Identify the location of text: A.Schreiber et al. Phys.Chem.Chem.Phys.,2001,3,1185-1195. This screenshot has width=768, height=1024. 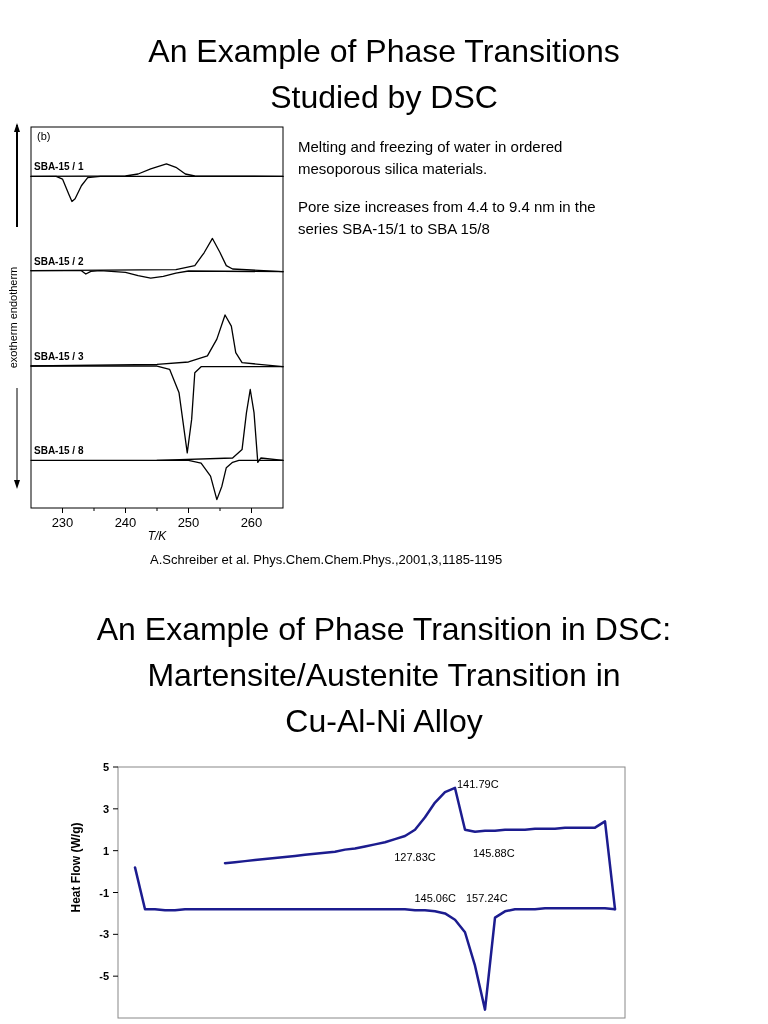
(326, 559).